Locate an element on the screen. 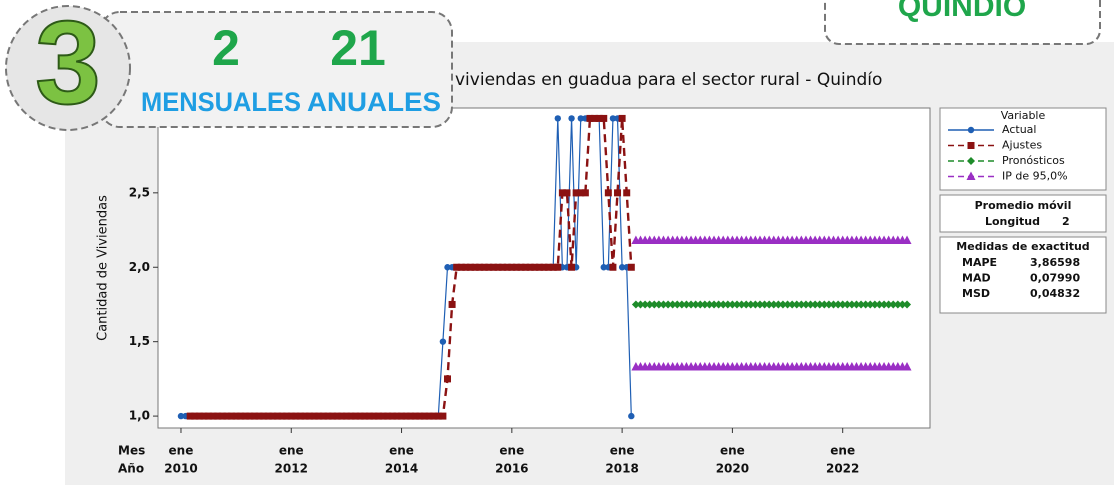 The width and height of the screenshot is (1114, 493). x-tick-label: 2014 is located at coordinates (401, 469).